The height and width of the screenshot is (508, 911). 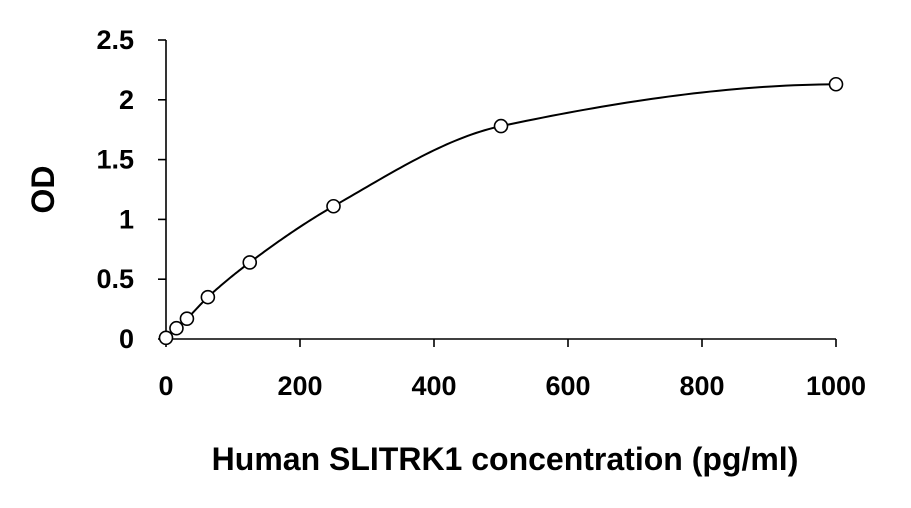 What do you see at coordinates (299, 386) in the screenshot?
I see `x-tick-label: 200` at bounding box center [299, 386].